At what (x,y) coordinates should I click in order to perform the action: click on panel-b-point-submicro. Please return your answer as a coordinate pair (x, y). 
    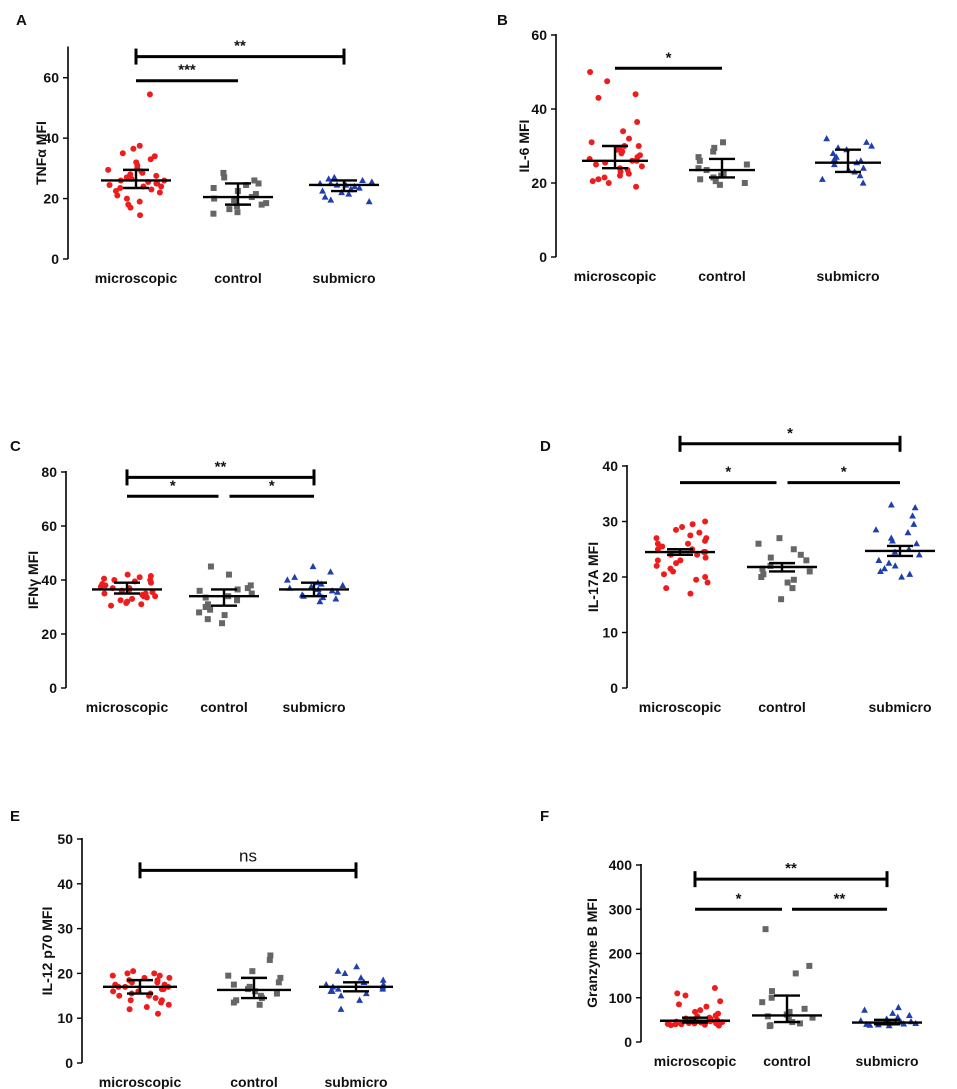
    Looking at the image, I should click on (866, 141).